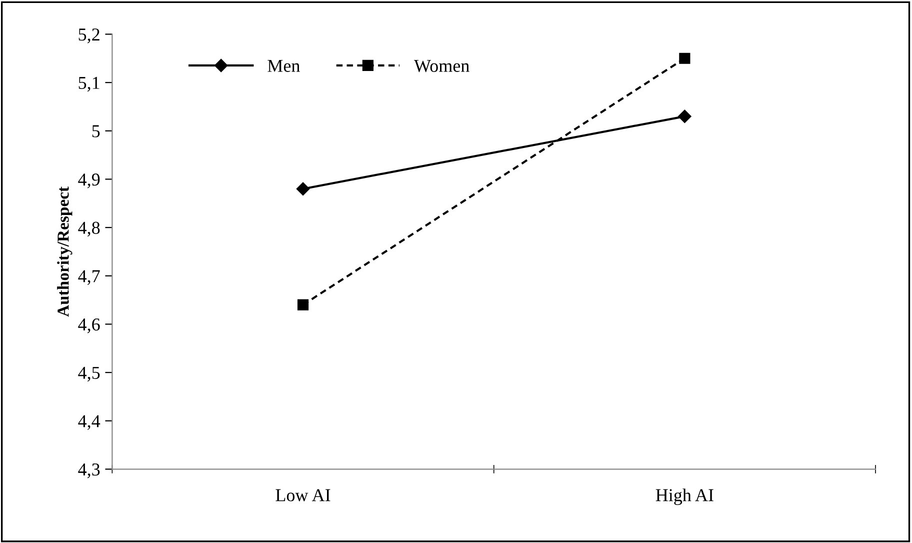  What do you see at coordinates (442, 66) in the screenshot?
I see `legend-label: Women` at bounding box center [442, 66].